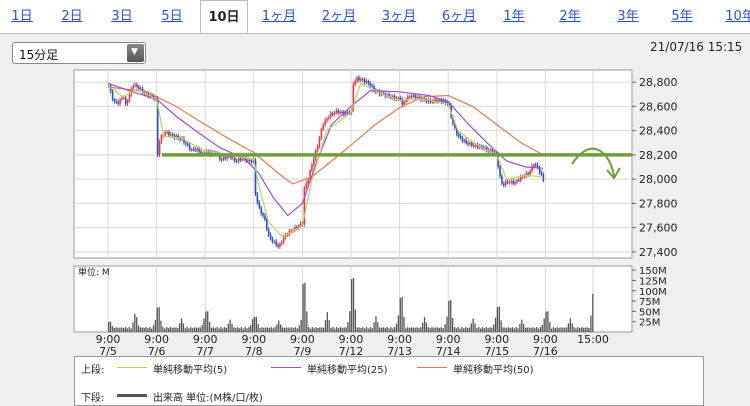  Describe the element at coordinates (325, 135) in the screenshot. I see `sma50-line` at that location.